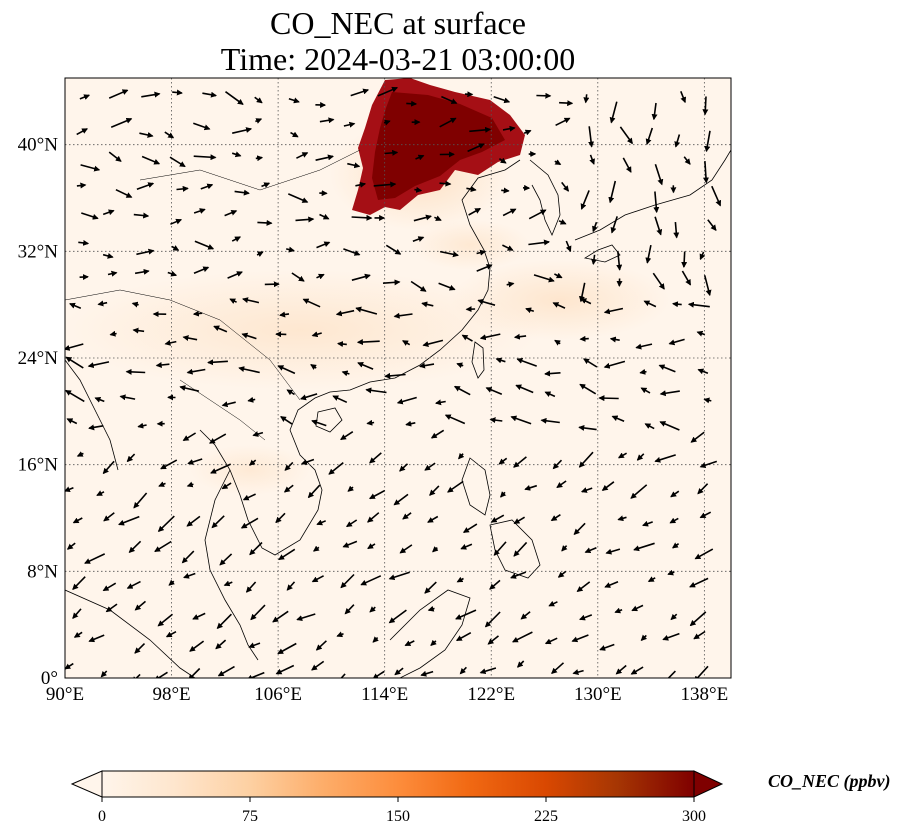  What do you see at coordinates (398, 23) in the screenshot?
I see `map-title-variable: CO_NEC at surface` at bounding box center [398, 23].